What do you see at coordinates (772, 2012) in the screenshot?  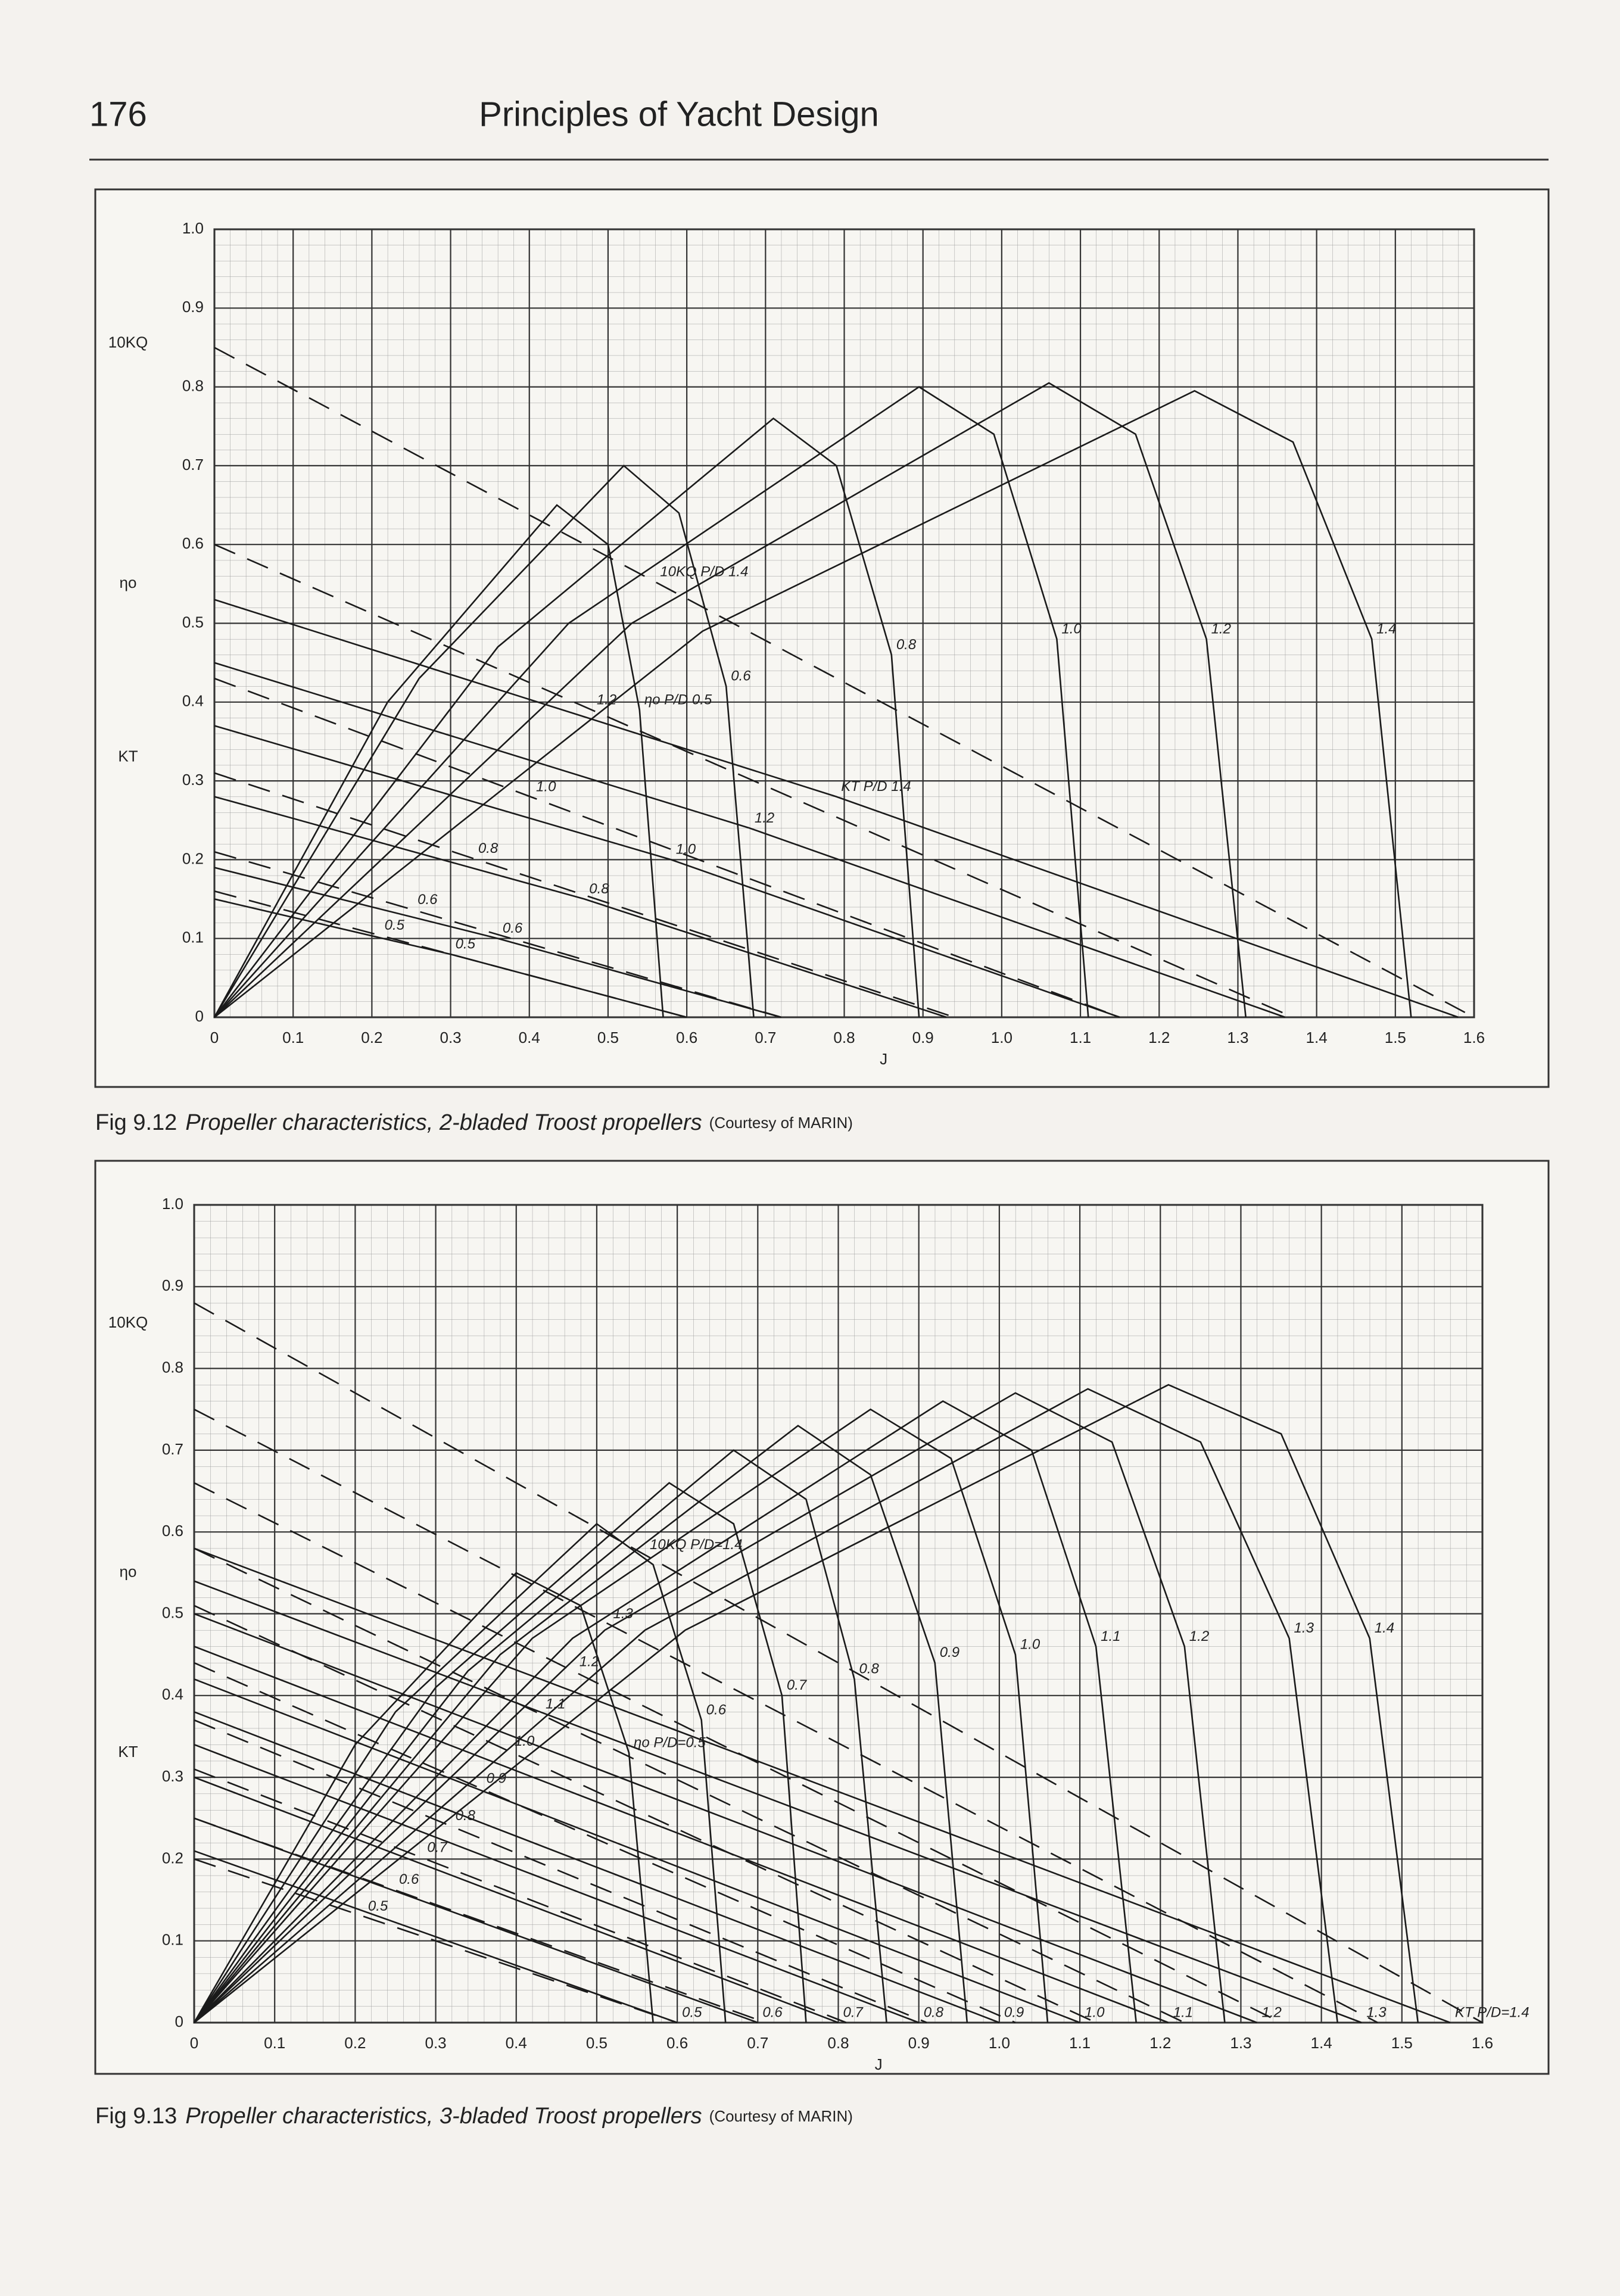 I see `kt-curve-label: 0.6` at bounding box center [772, 2012].